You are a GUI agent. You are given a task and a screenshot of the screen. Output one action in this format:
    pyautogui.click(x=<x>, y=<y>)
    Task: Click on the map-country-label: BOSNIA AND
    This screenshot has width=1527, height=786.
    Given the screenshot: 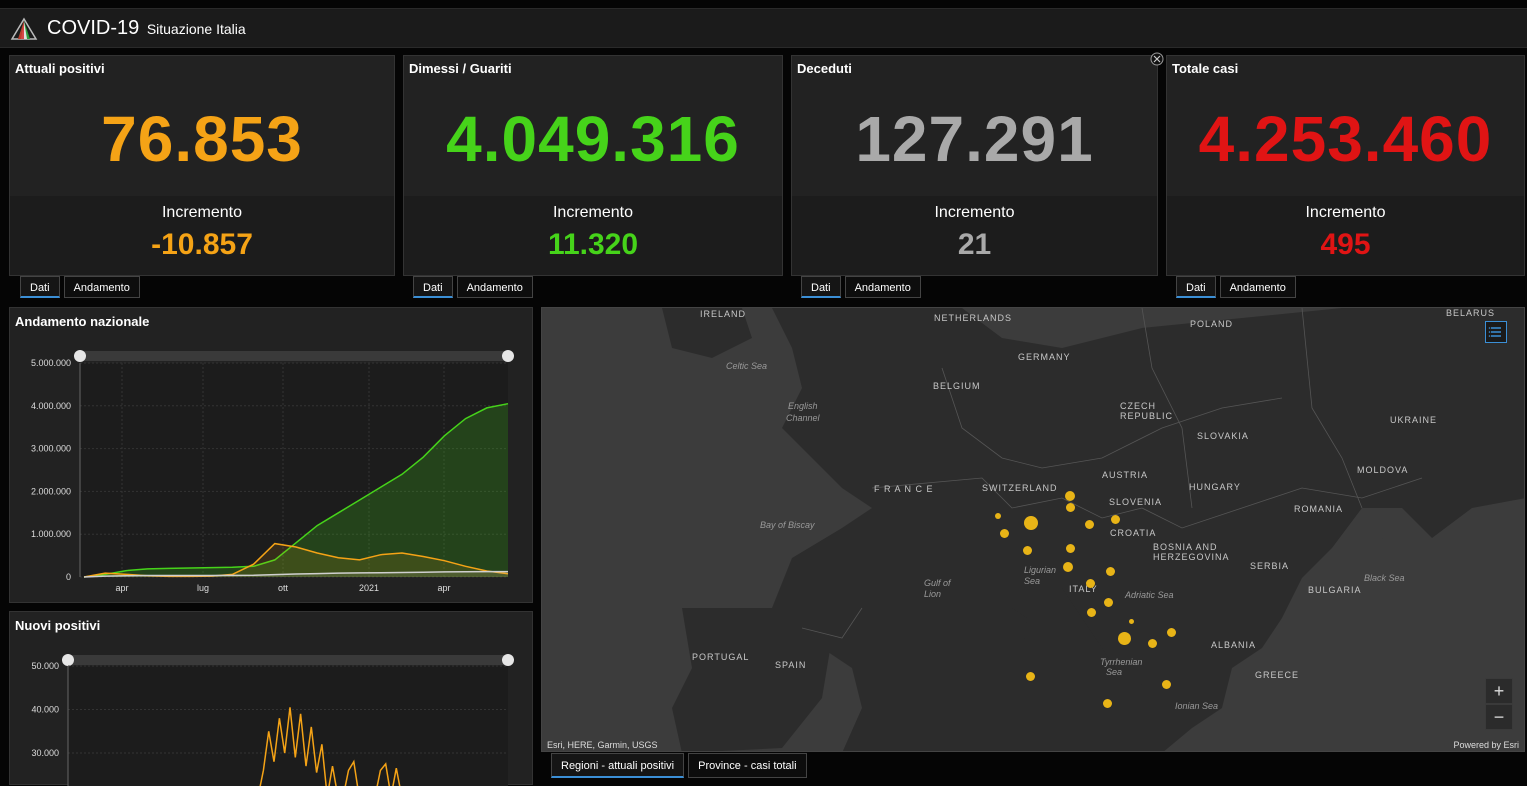 What is the action you would take?
    pyautogui.click(x=1185, y=547)
    